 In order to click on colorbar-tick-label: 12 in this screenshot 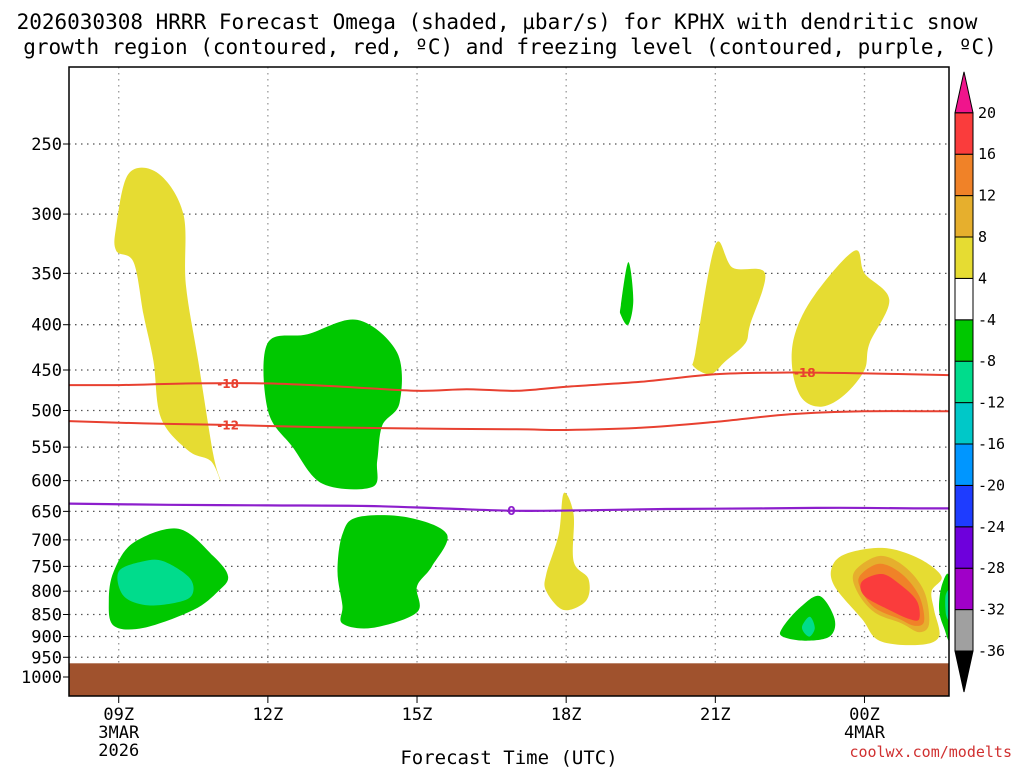, I will do `click(987, 196)`.